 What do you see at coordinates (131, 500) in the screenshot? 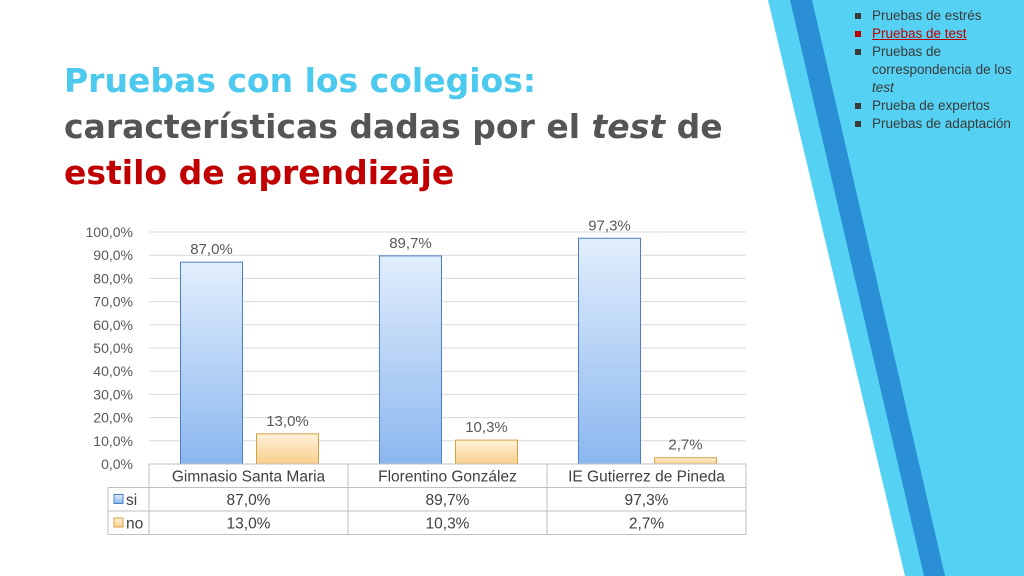
I see `legend-label-si: si` at bounding box center [131, 500].